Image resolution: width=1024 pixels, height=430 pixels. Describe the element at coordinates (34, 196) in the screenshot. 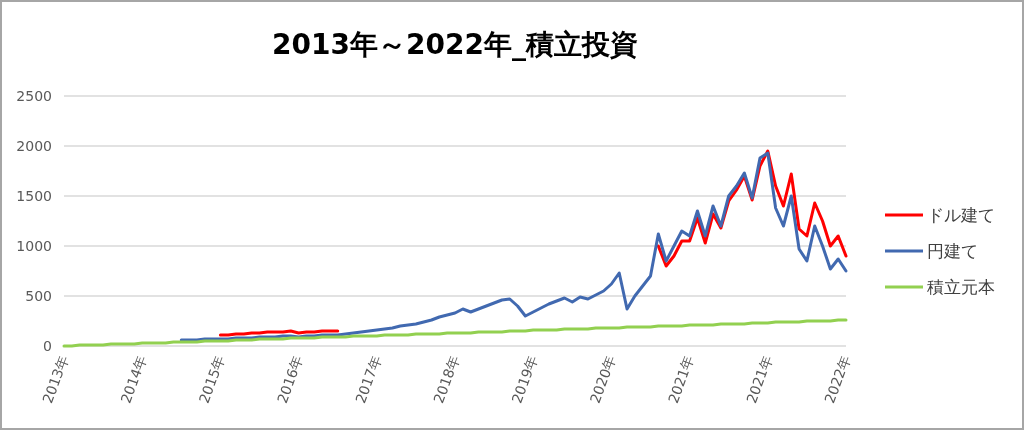

I see `y-tick-label: 1500` at that location.